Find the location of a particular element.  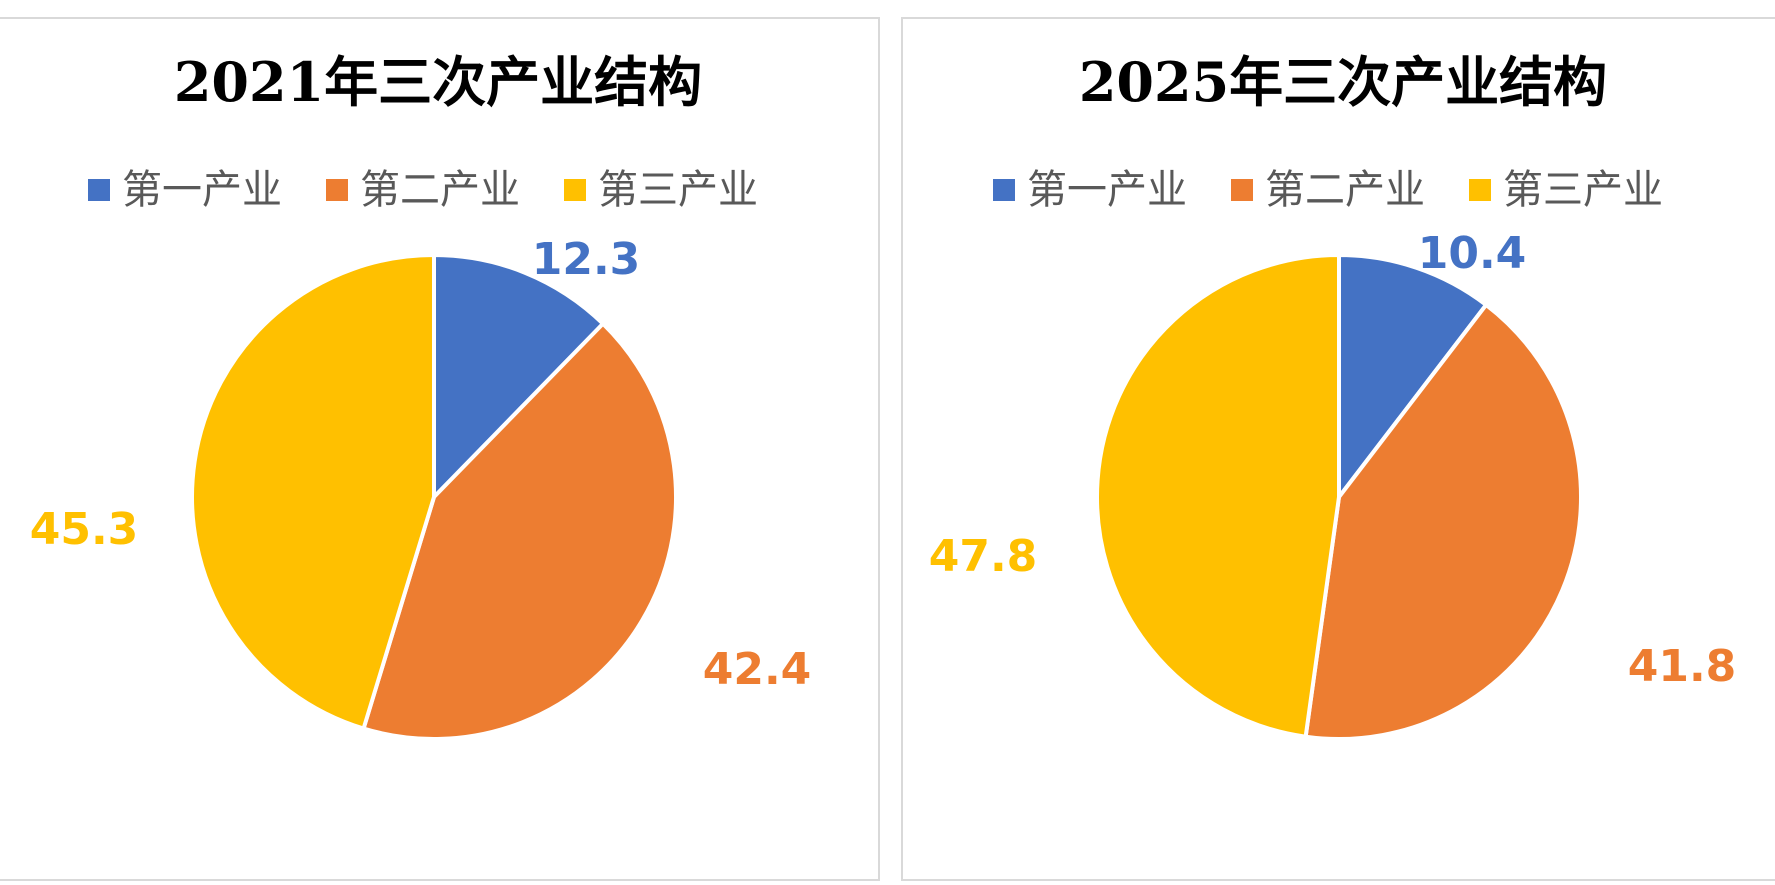

data-label: 10.4 is located at coordinates (1472, 253).